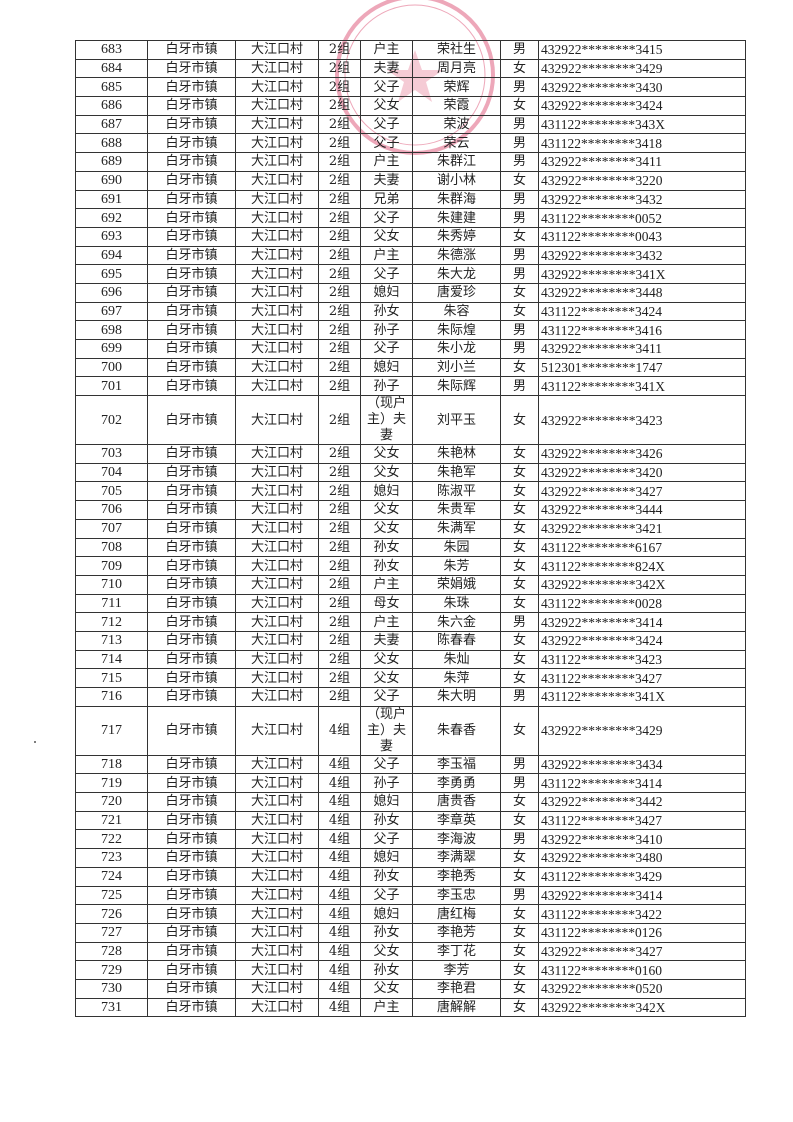  What do you see at coordinates (642, 420) in the screenshot?
I see `id-number-cell: 432922********3423` at bounding box center [642, 420].